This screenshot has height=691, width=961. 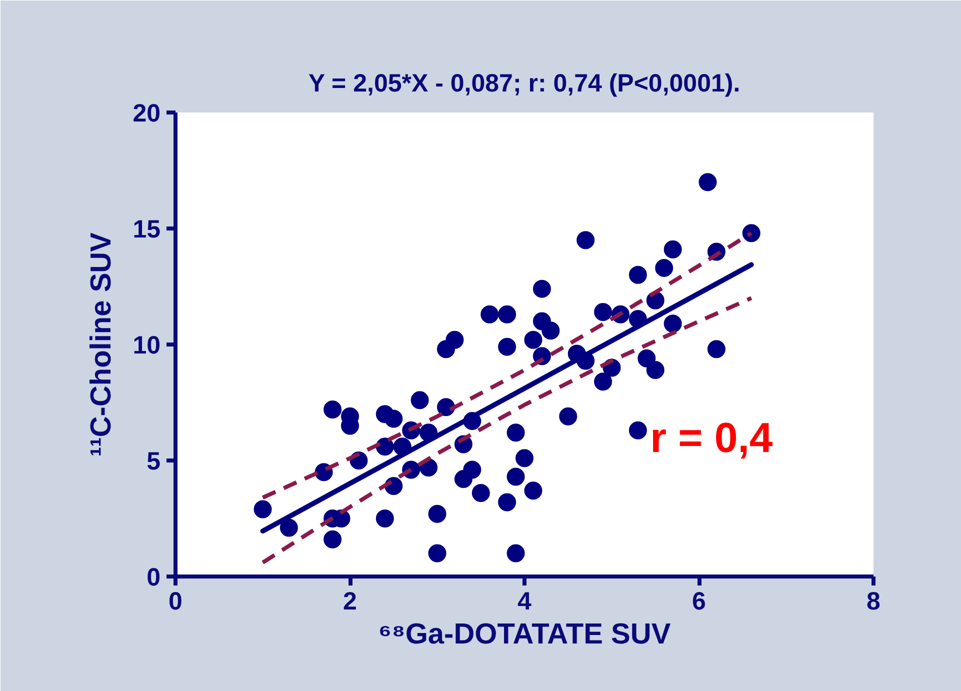 What do you see at coordinates (175, 602) in the screenshot?
I see `x-tick-label: 0` at bounding box center [175, 602].